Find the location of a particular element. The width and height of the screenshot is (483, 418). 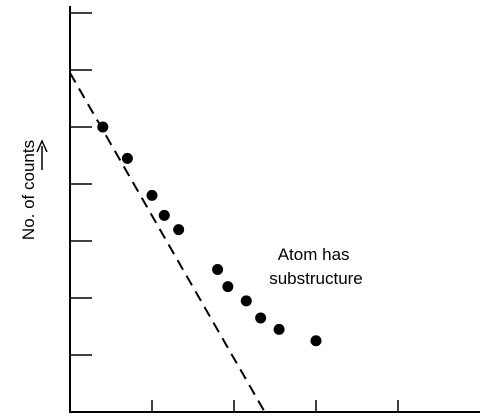

y-axis-title-group: No. of counts is located at coordinates (28, 190).